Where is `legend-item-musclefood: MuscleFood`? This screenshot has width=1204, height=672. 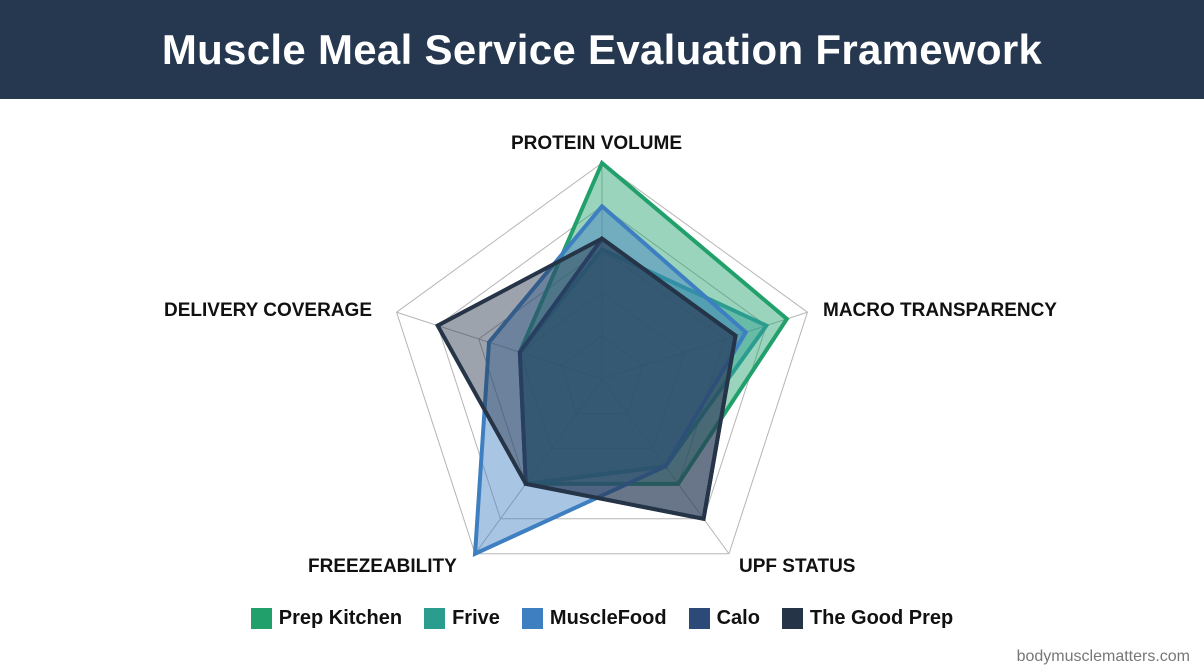 legend-item-musclefood: MuscleFood is located at coordinates (594, 618).